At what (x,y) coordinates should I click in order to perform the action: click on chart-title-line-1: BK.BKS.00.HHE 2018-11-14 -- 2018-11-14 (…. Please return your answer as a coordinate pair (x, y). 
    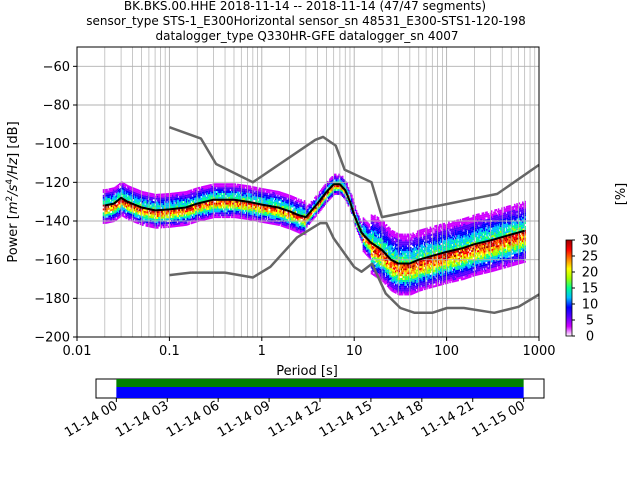
    Looking at the image, I should click on (305, 6).